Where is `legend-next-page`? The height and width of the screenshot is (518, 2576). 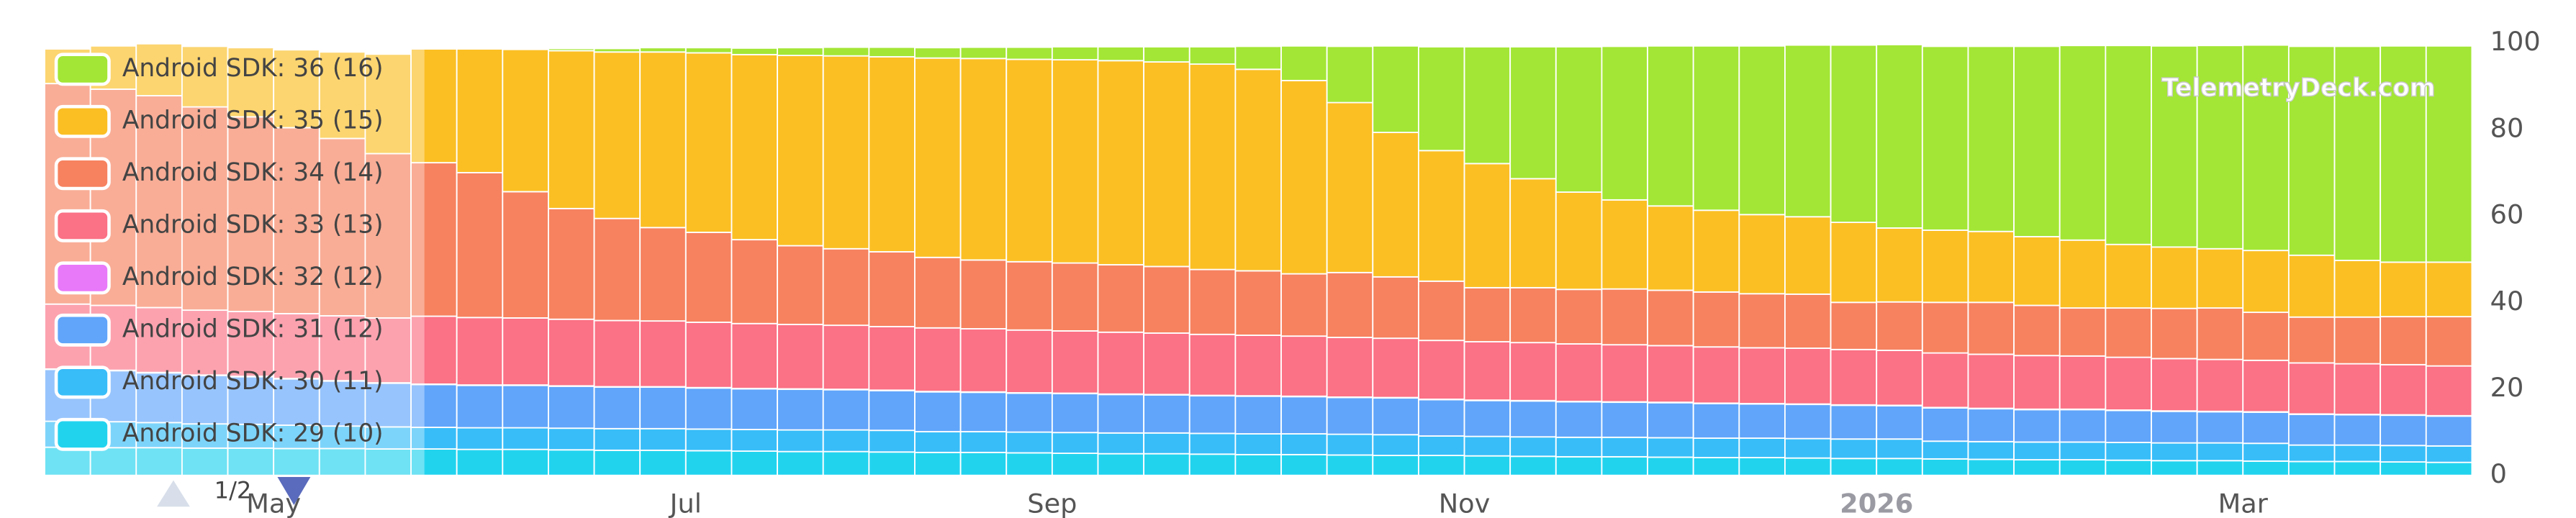
legend-next-page is located at coordinates (294, 492).